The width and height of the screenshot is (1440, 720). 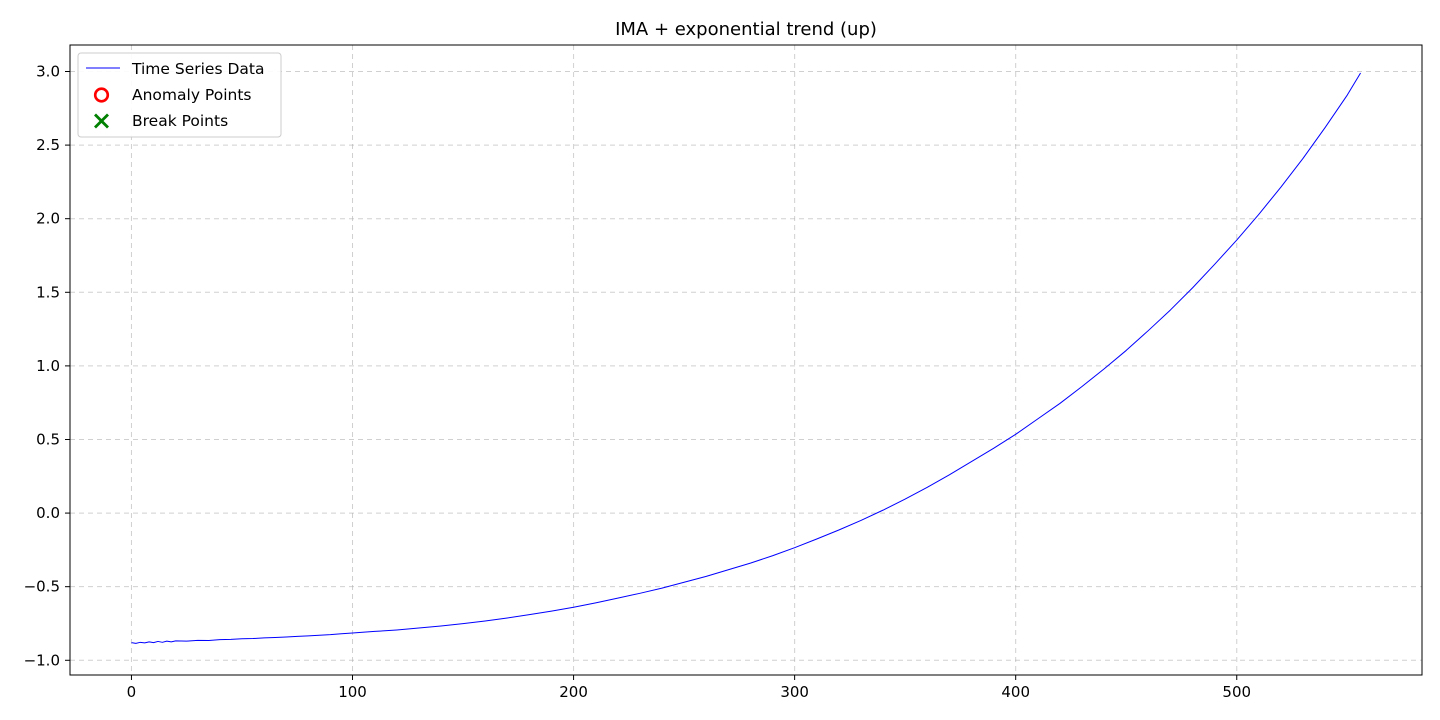 I want to click on y-tick-label: 1.5, so click(x=48, y=292).